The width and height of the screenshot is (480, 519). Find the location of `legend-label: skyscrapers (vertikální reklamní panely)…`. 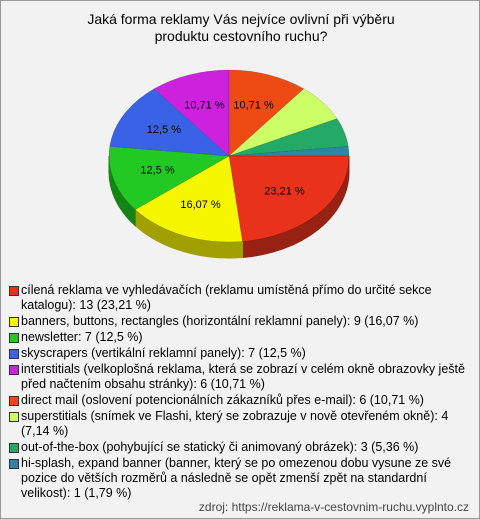

legend-label: skyscrapers (vertikální reklamní panely)… is located at coordinates (163, 353).